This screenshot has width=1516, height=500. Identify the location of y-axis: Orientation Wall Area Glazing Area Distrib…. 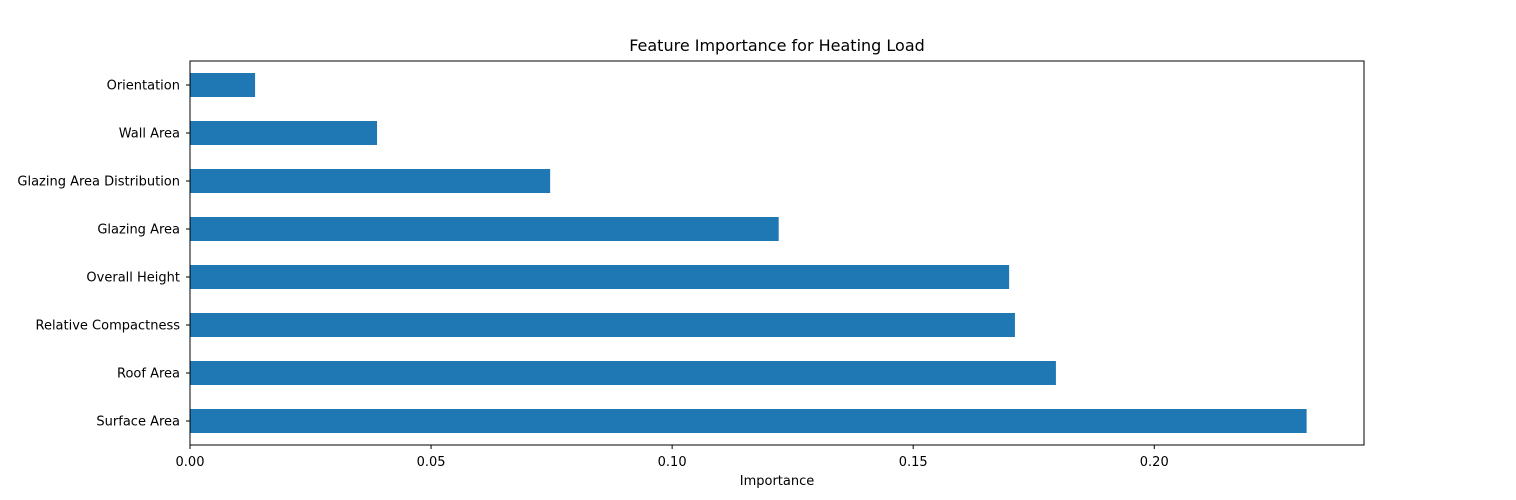
(103, 254).